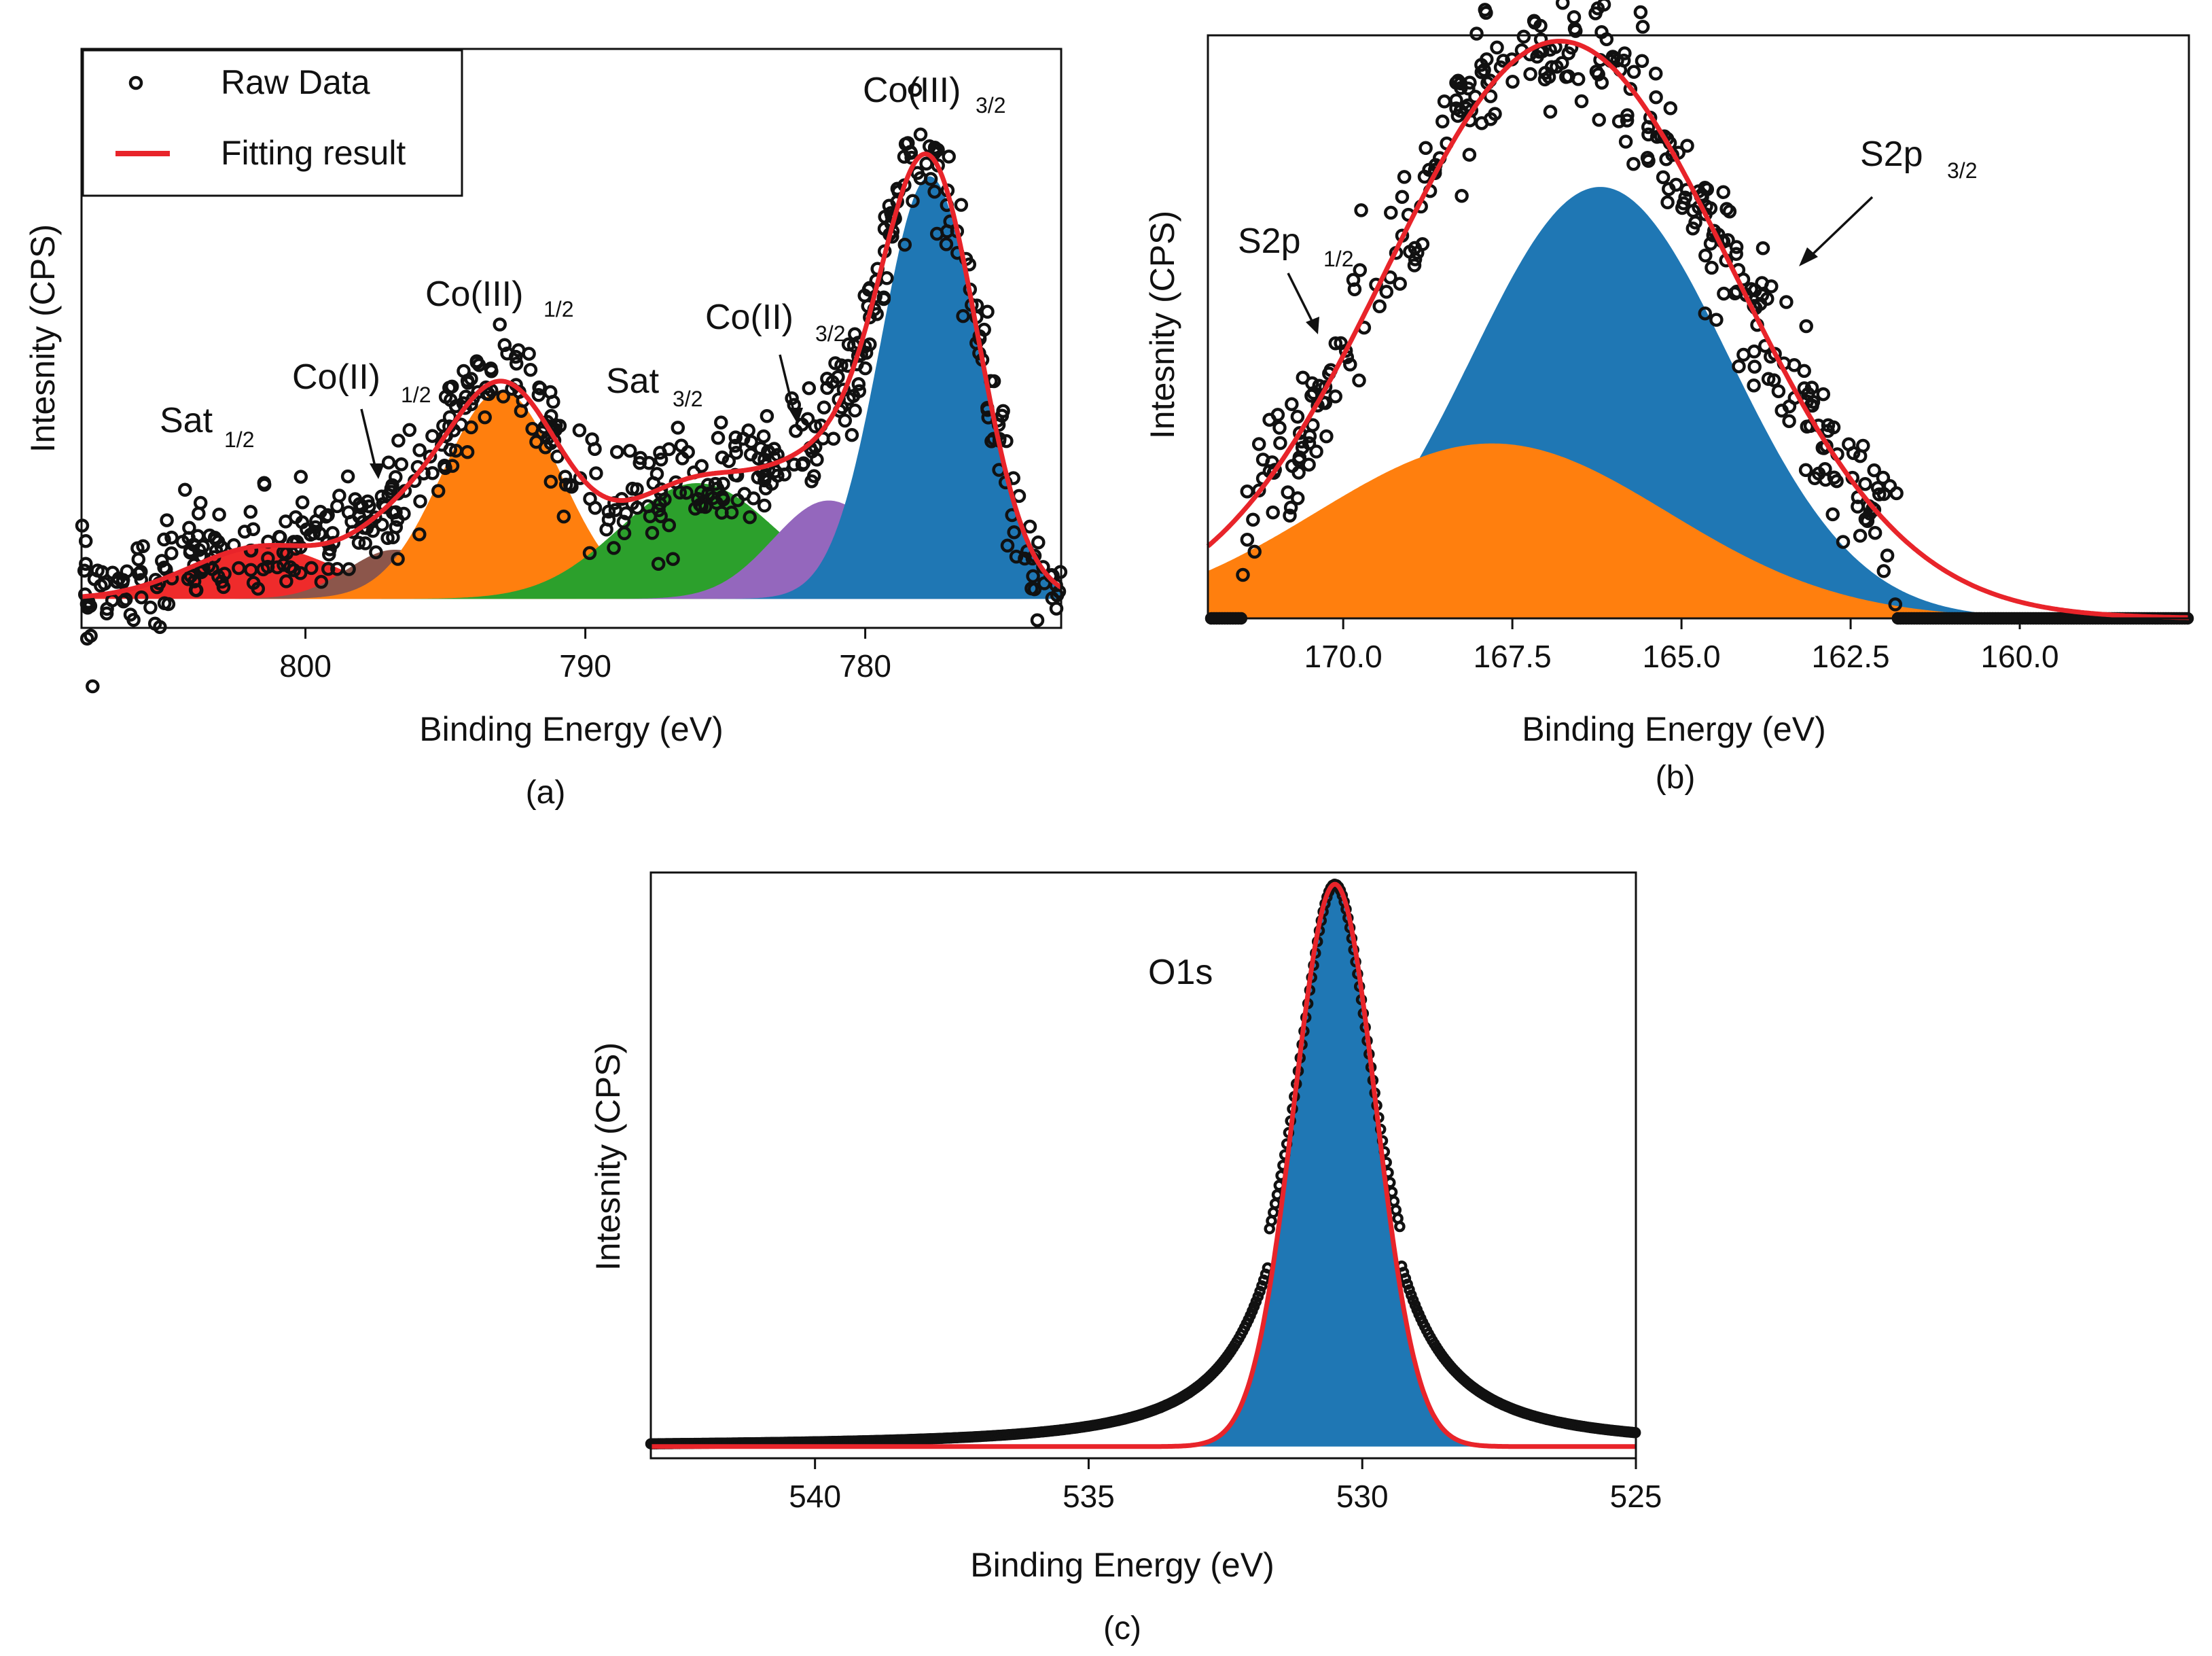 The width and height of the screenshot is (2212, 1656). What do you see at coordinates (1089, 1497) in the screenshot?
I see `c-x-tick-label: 535` at bounding box center [1089, 1497].